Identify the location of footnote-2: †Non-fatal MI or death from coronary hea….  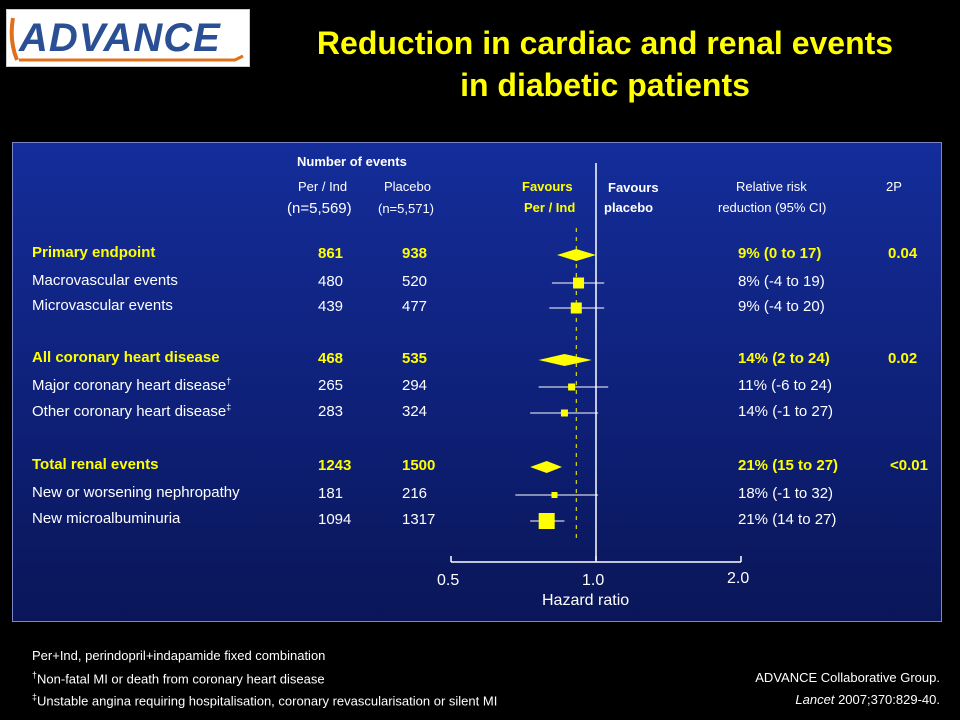
(178, 678).